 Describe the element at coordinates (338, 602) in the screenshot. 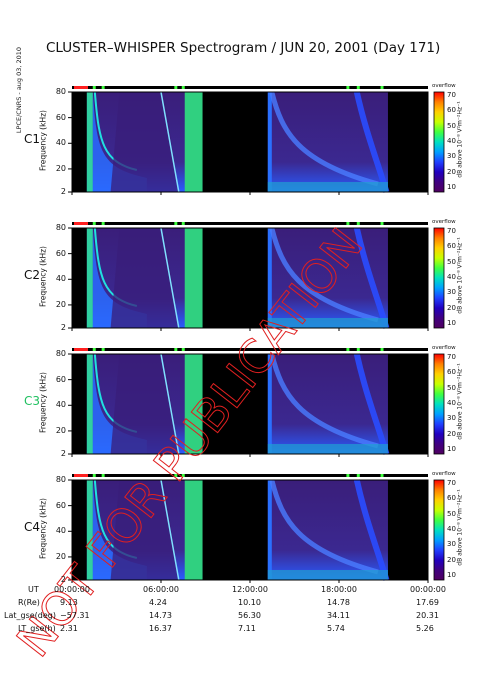

I see `orbit-value: 14.78` at that location.